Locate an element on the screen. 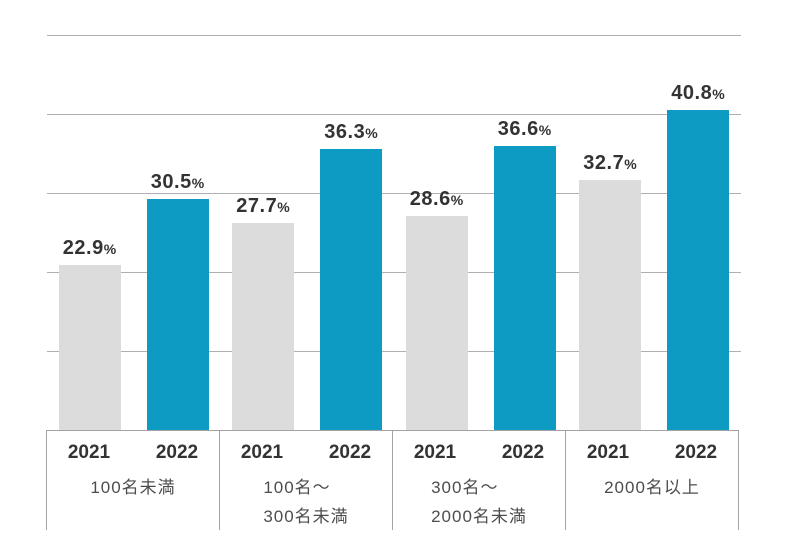 This screenshot has width=800, height=560. category-cell: 2021 2022 2000名以上 is located at coordinates (652, 480).